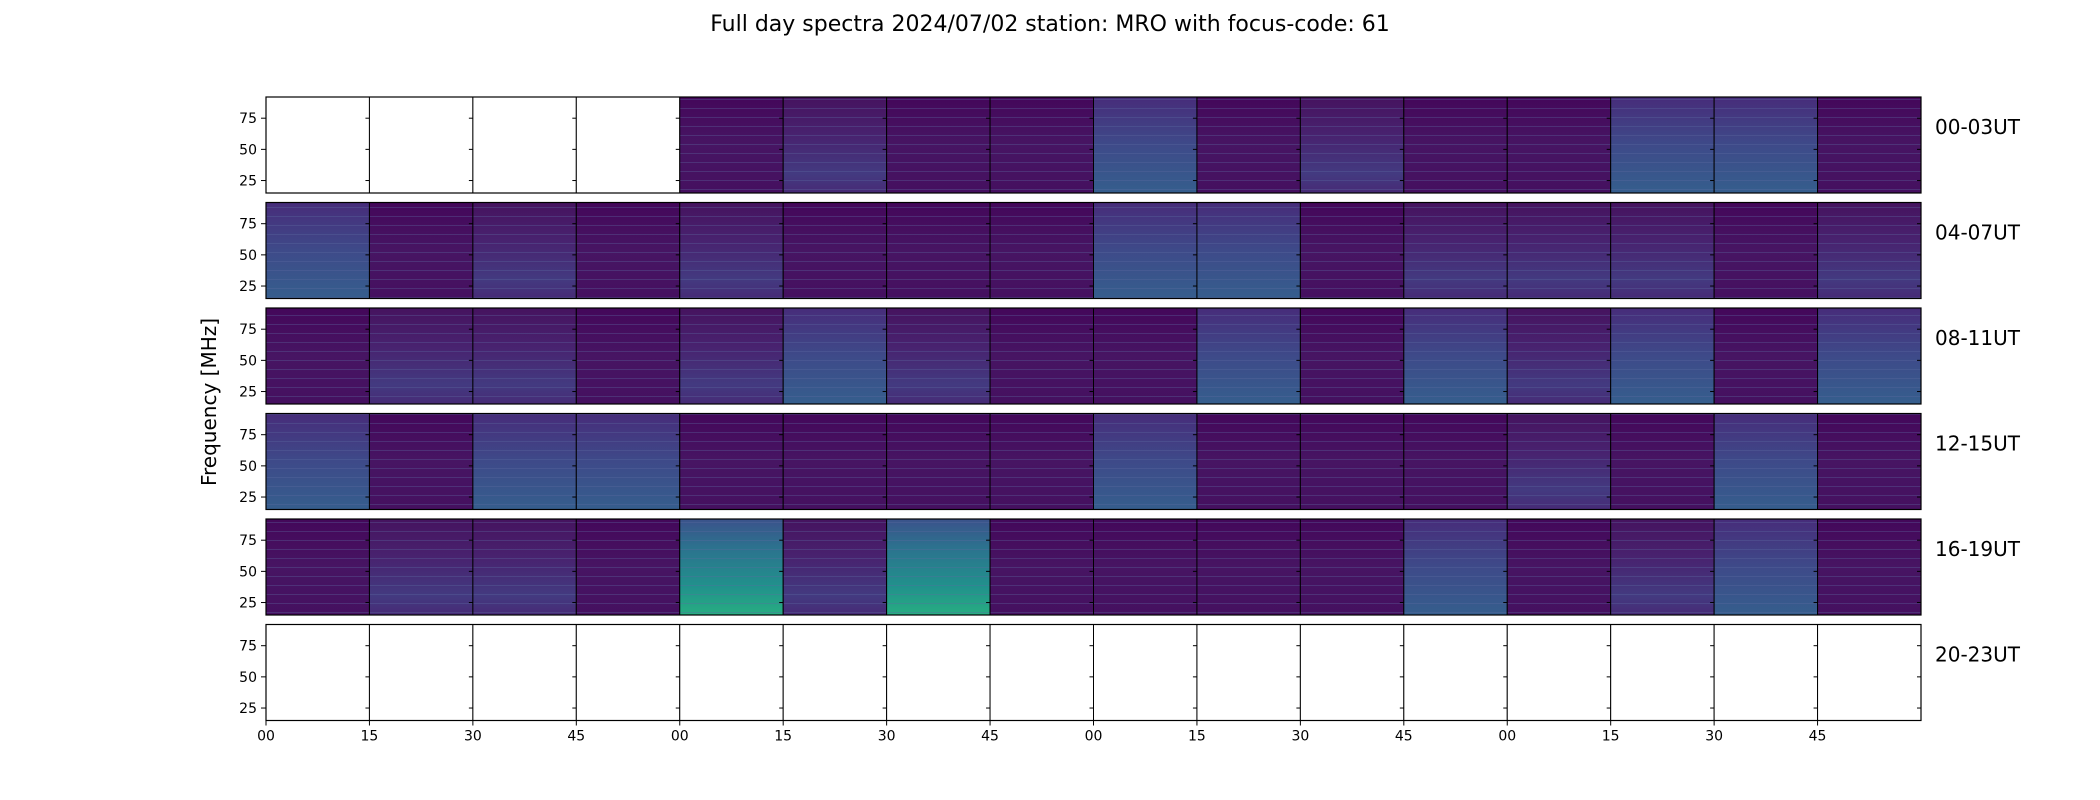  What do you see at coordinates (1978, 127) in the screenshot?
I see `row-label: 00-03UT` at bounding box center [1978, 127].